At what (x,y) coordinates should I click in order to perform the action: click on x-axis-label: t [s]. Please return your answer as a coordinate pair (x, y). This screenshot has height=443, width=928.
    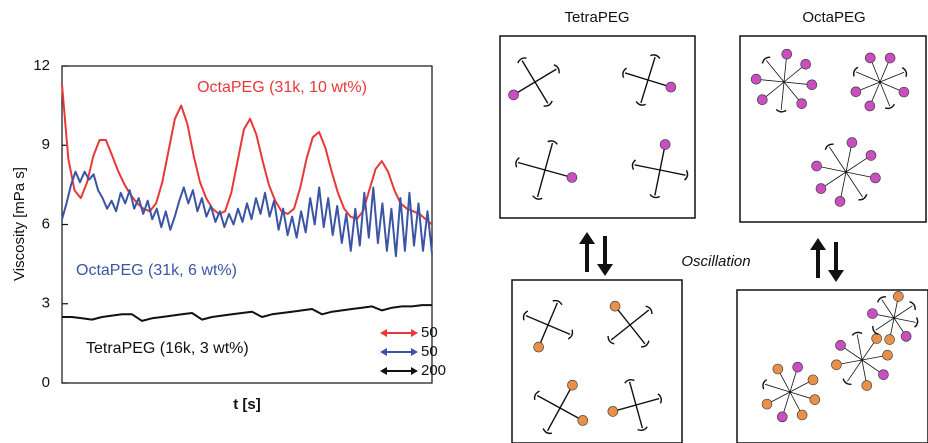
    Looking at the image, I should click on (247, 404).